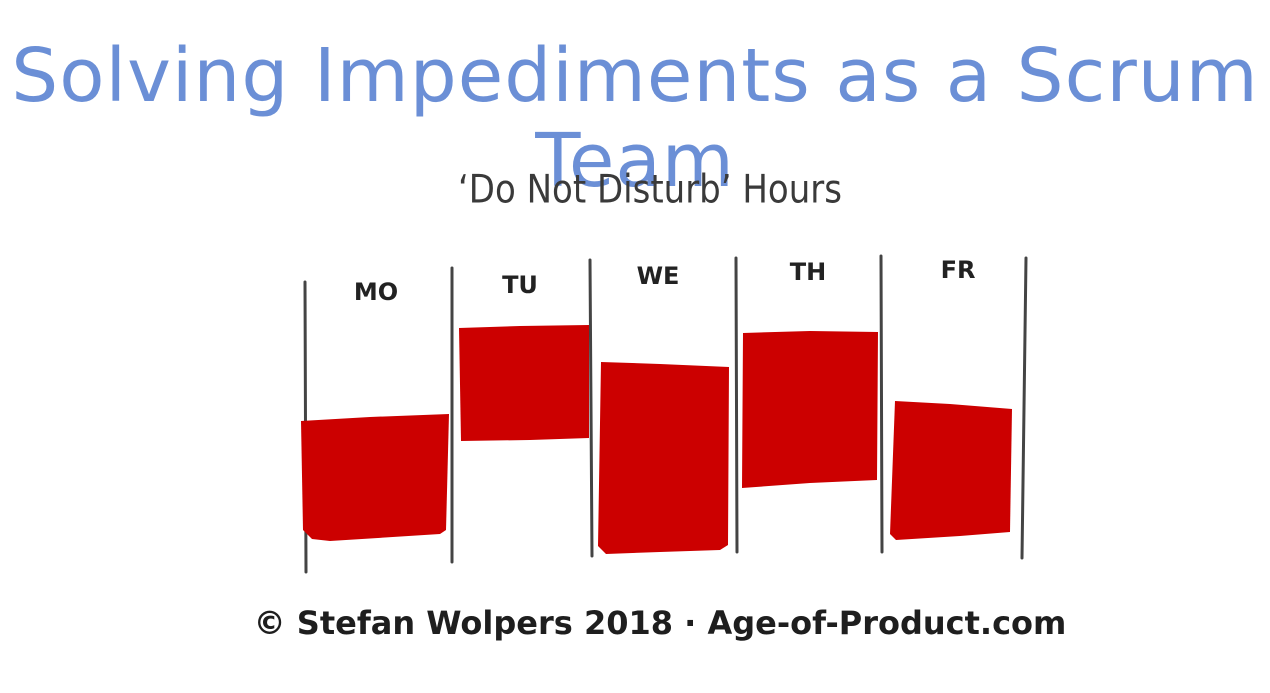  Describe the element at coordinates (375, 477) in the screenshot. I see `dnd-block-mo` at that location.